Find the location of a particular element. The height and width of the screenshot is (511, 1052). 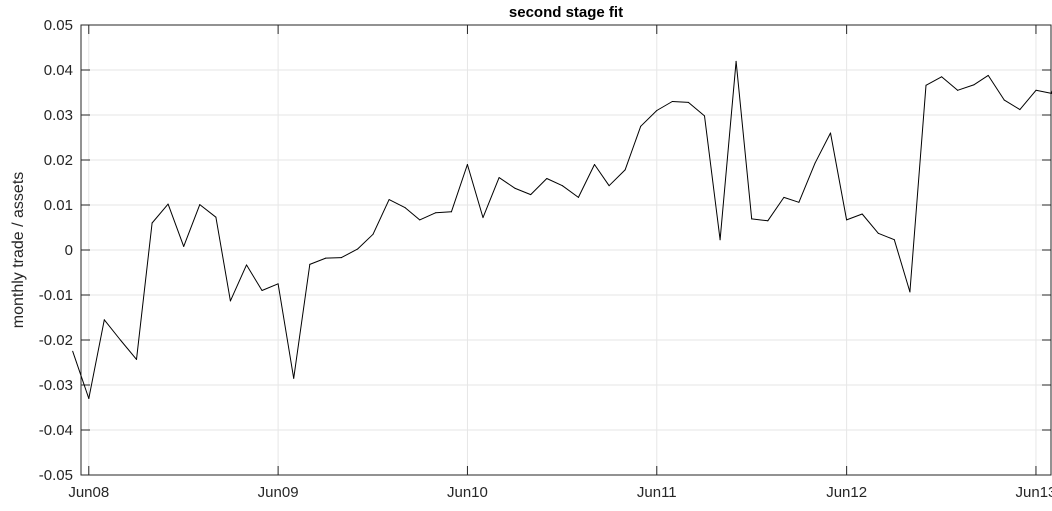

y-tick-label: -0.04 is located at coordinates (56, 430).